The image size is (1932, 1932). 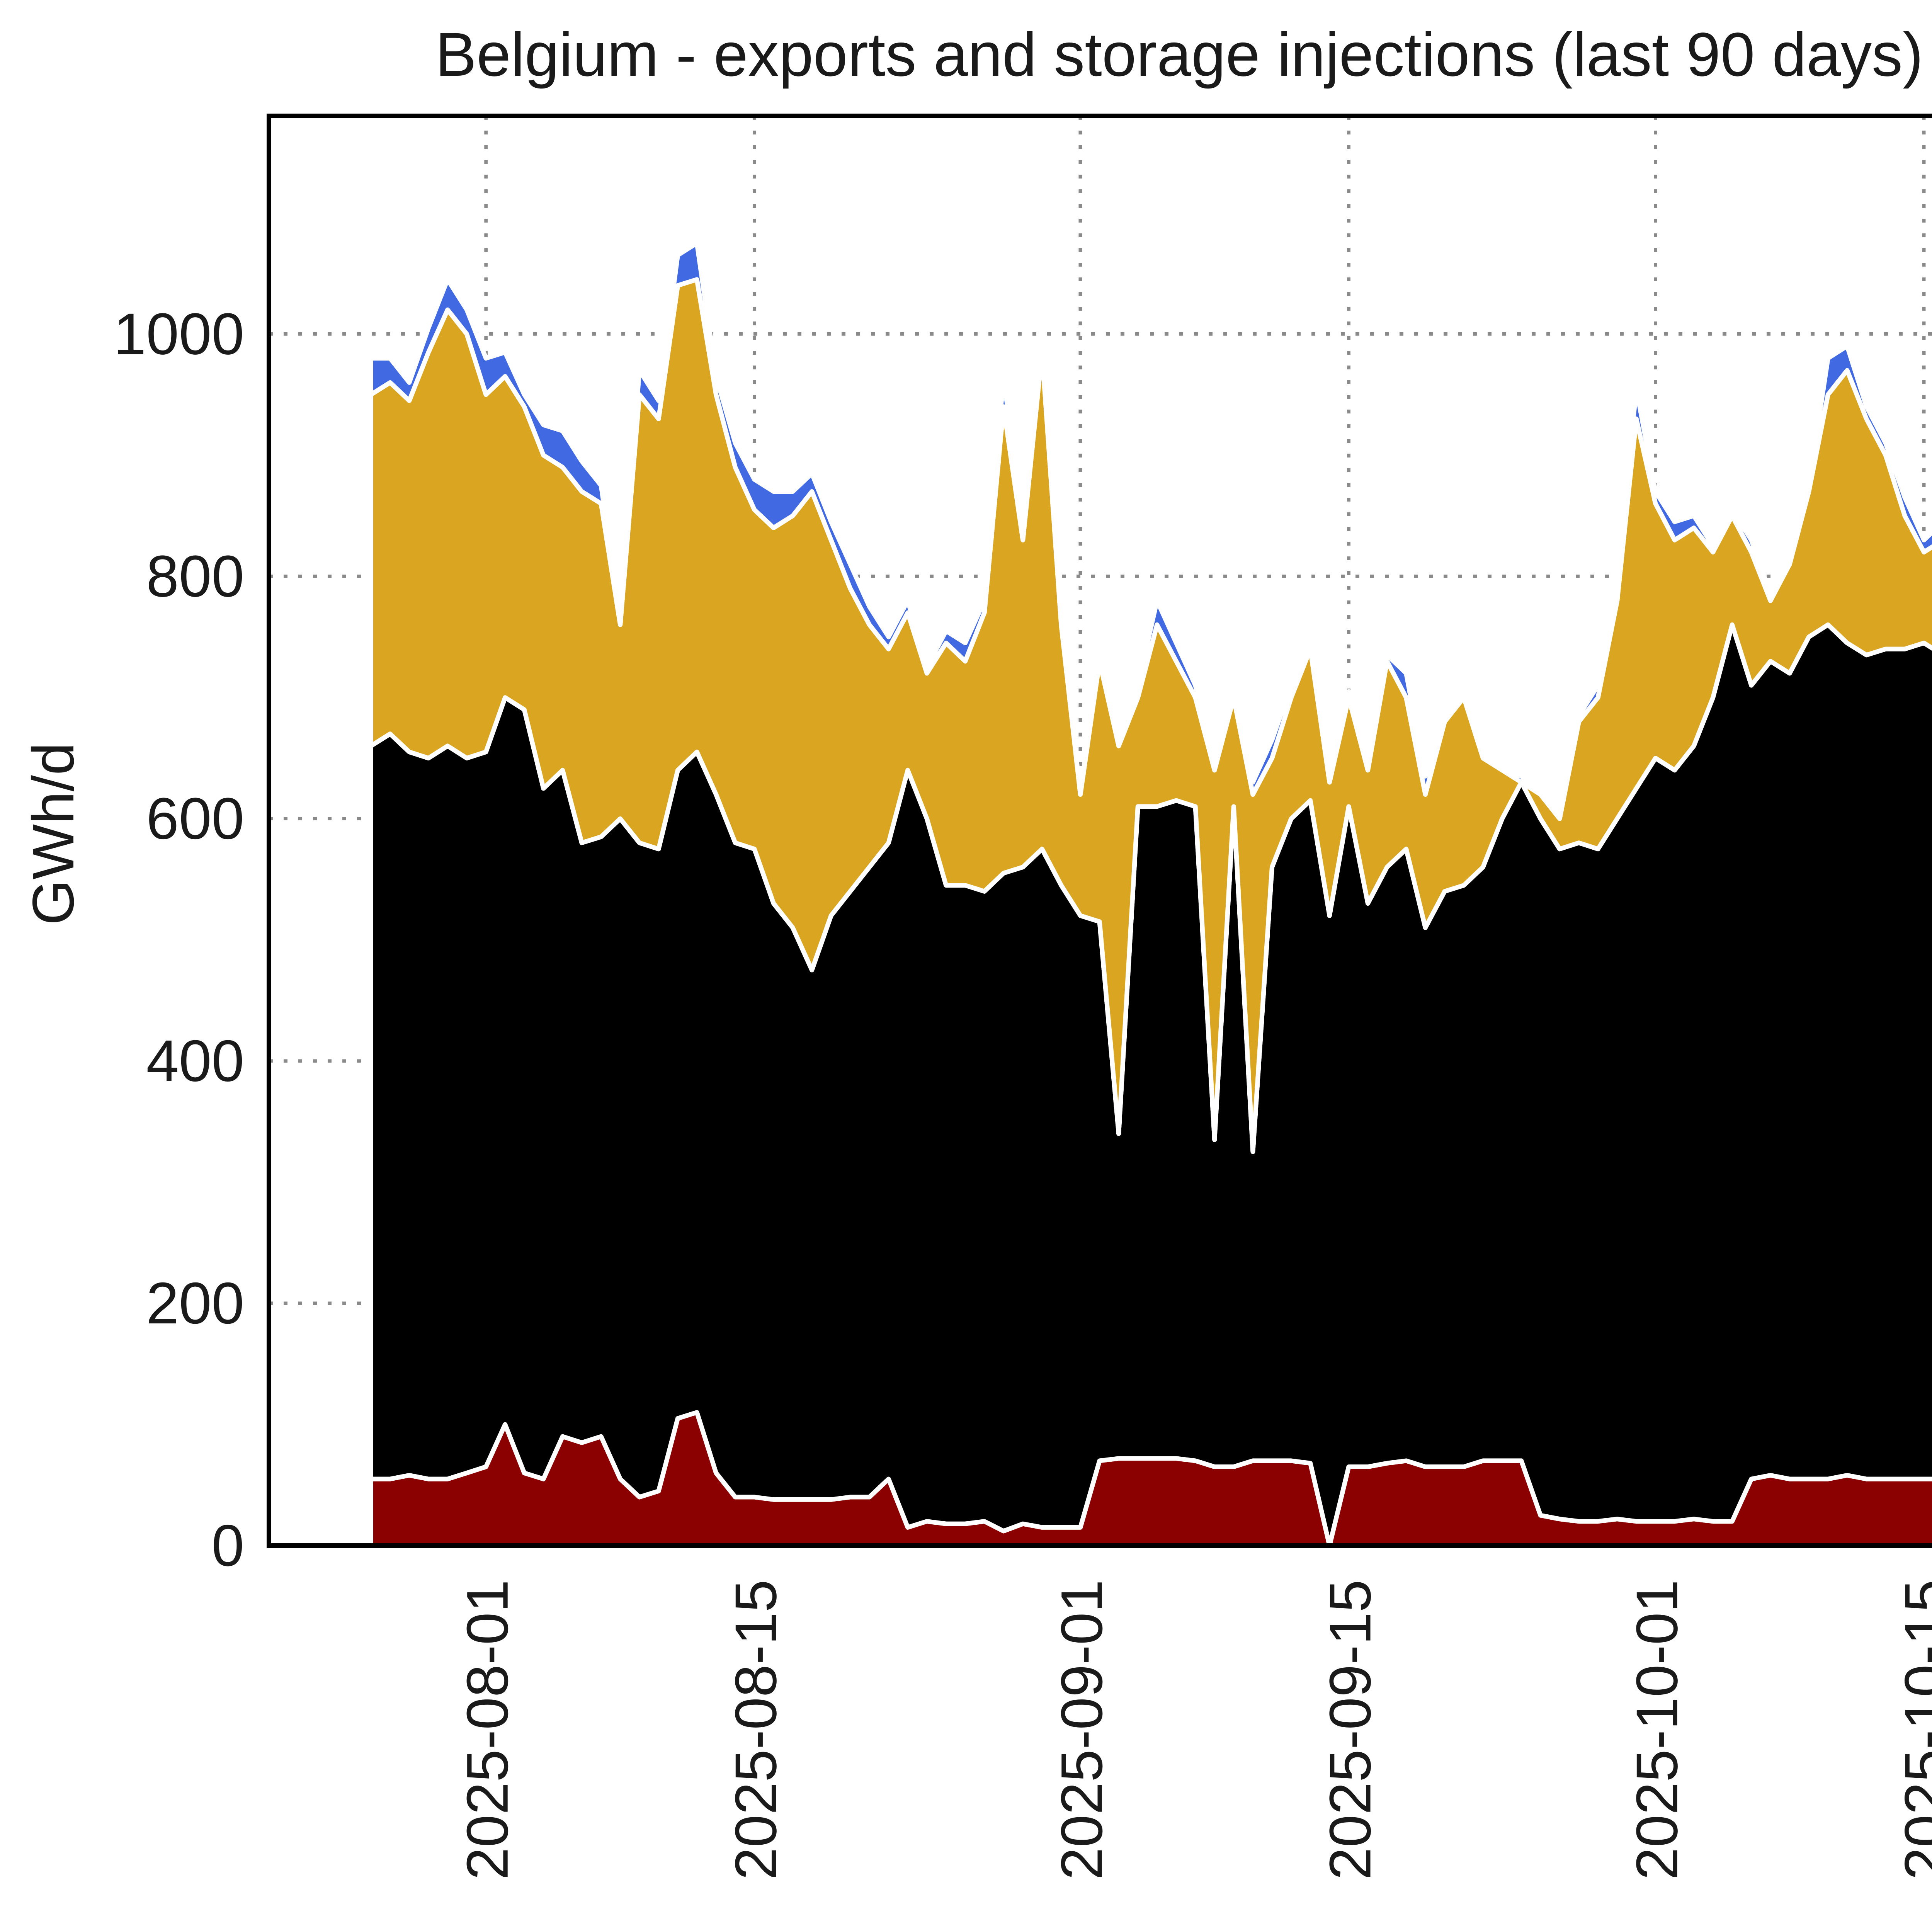 I want to click on svg-text: 2025-08-15, so click(x=756, y=1730).